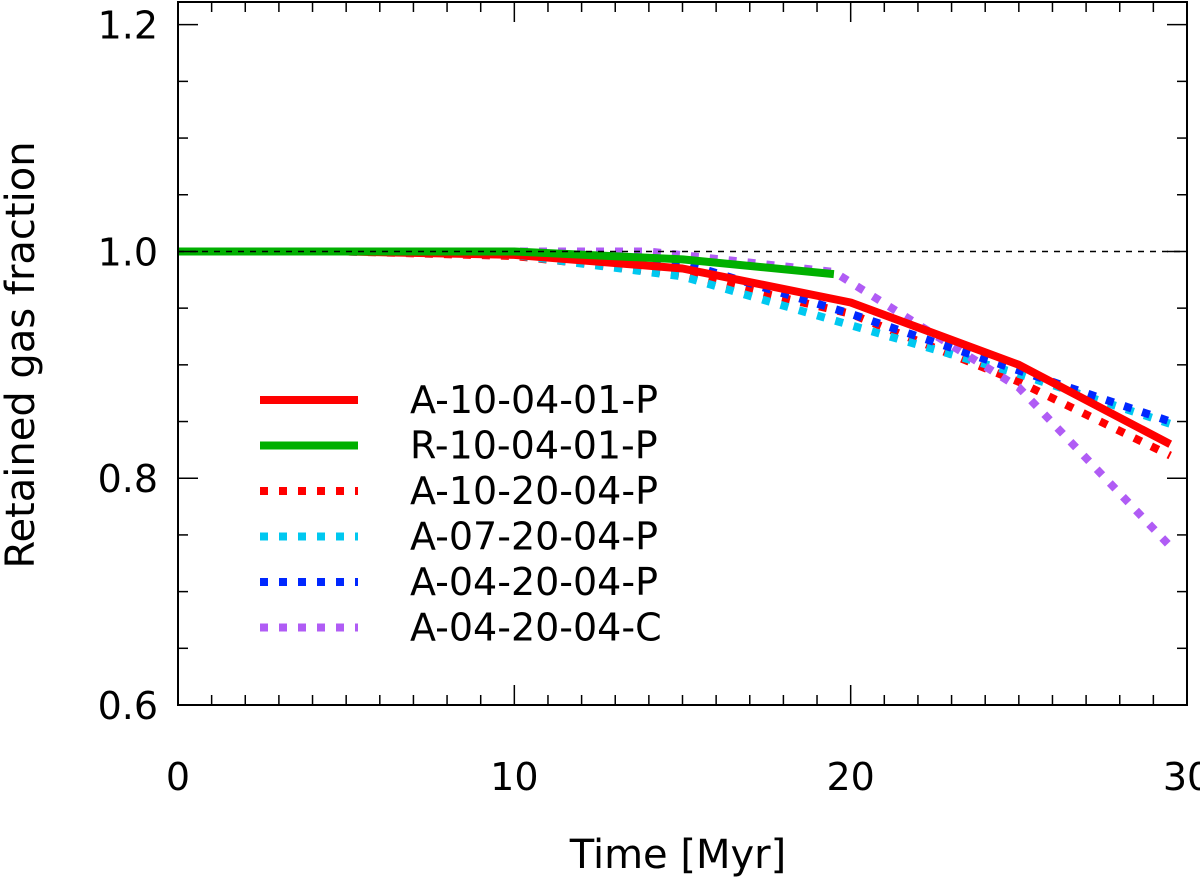  Describe the element at coordinates (850, 777) in the screenshot. I see `x-tick-label: 20` at that location.